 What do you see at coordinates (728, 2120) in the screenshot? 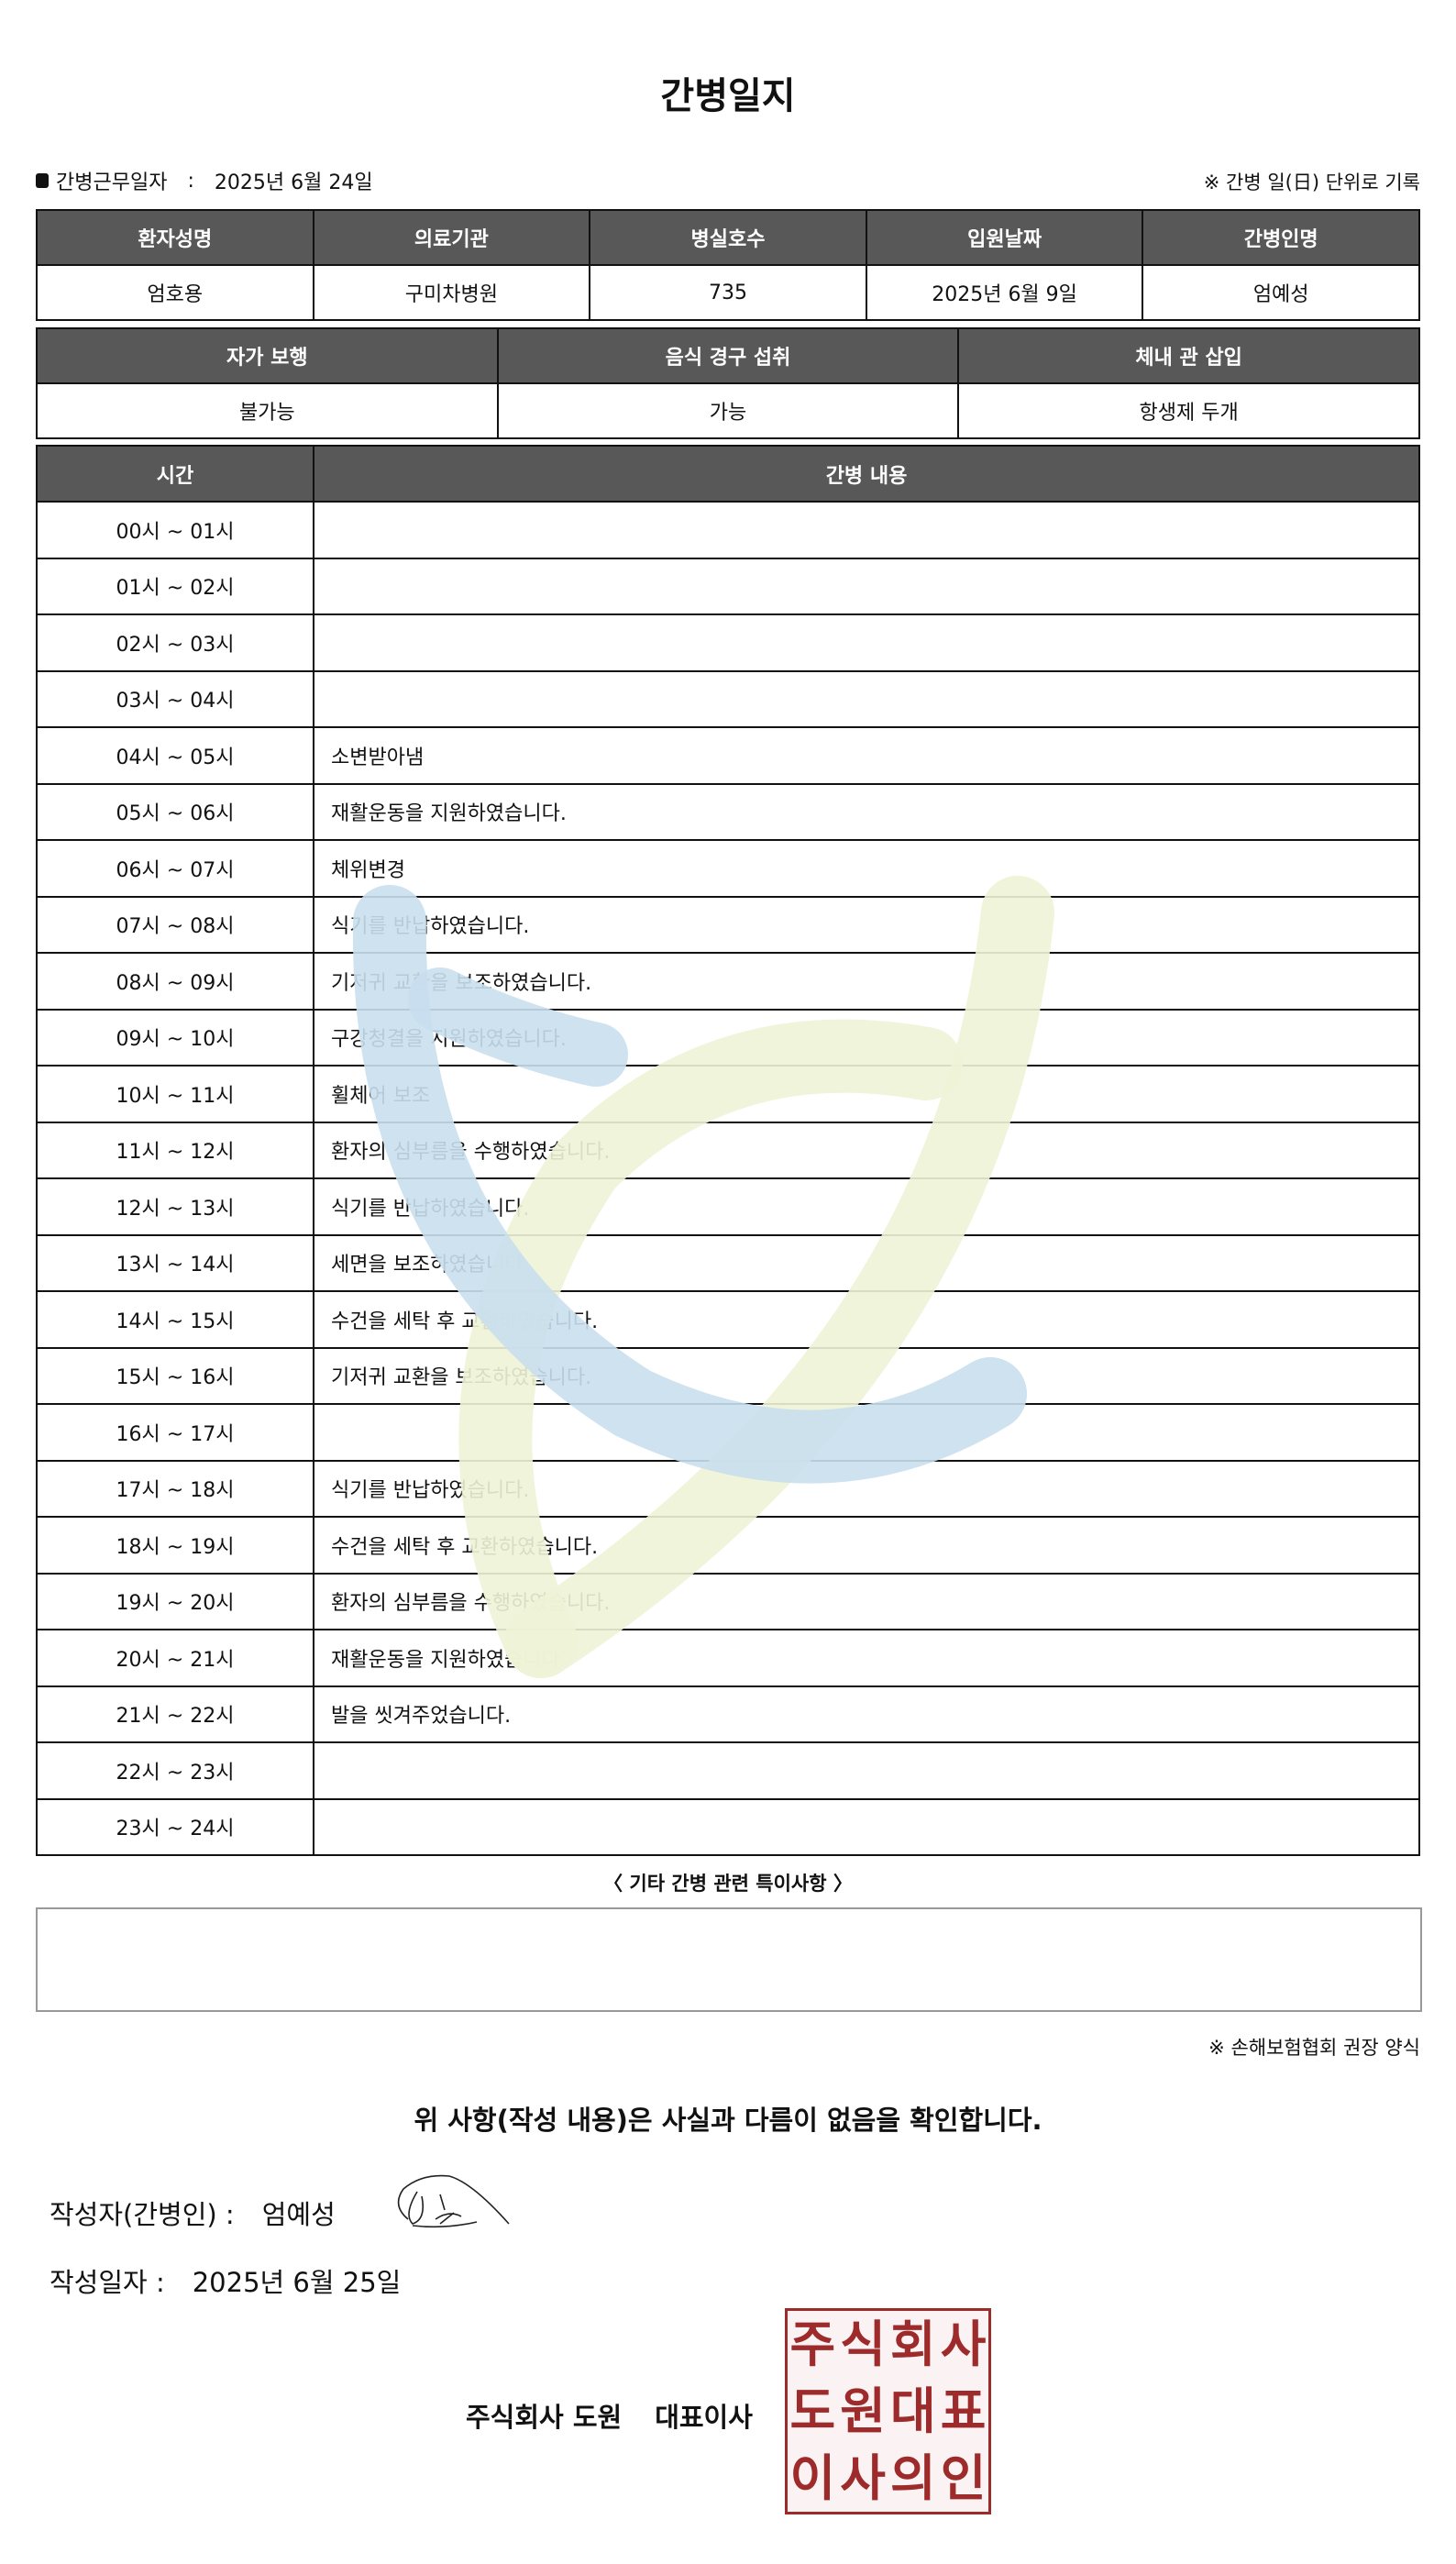
I see `confirm-statement: 위 사항(작성 내용)은 사실과 다름이 없음을 확인합니다.` at bounding box center [728, 2120].